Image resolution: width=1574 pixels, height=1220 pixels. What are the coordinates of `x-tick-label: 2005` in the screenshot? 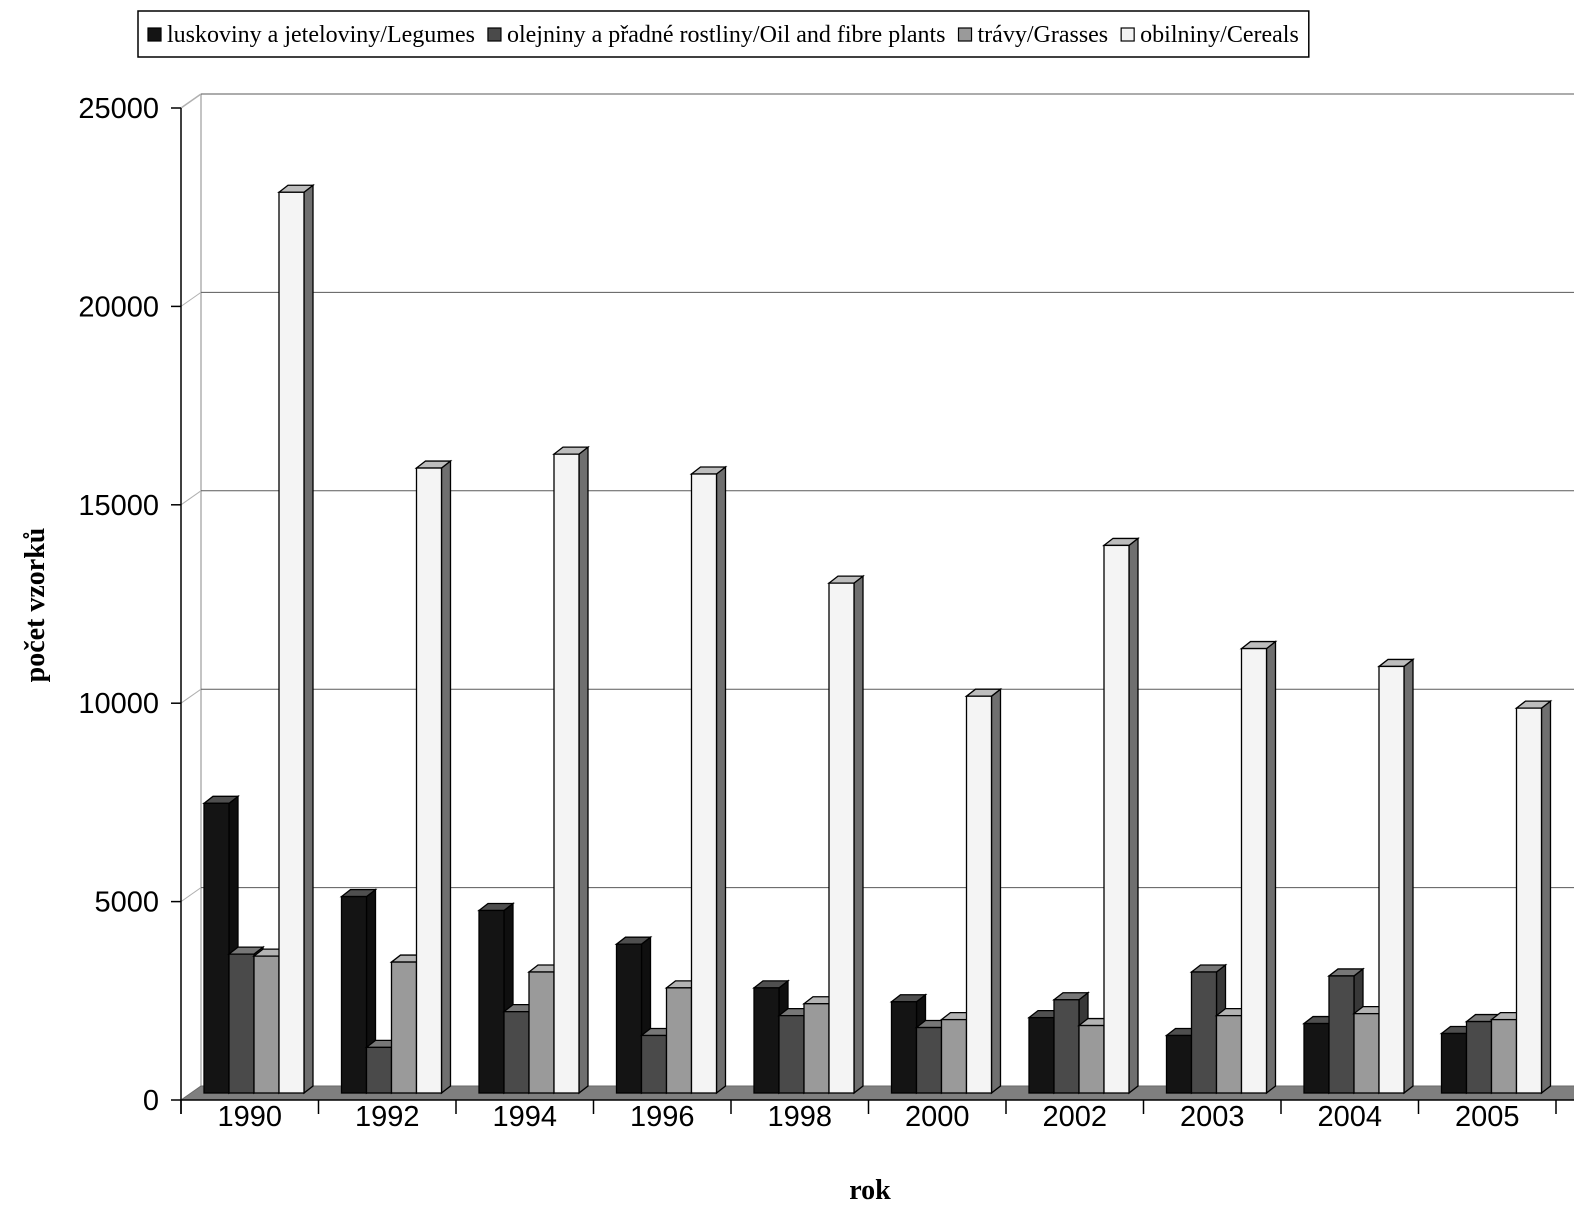 It's located at (1487, 1117).